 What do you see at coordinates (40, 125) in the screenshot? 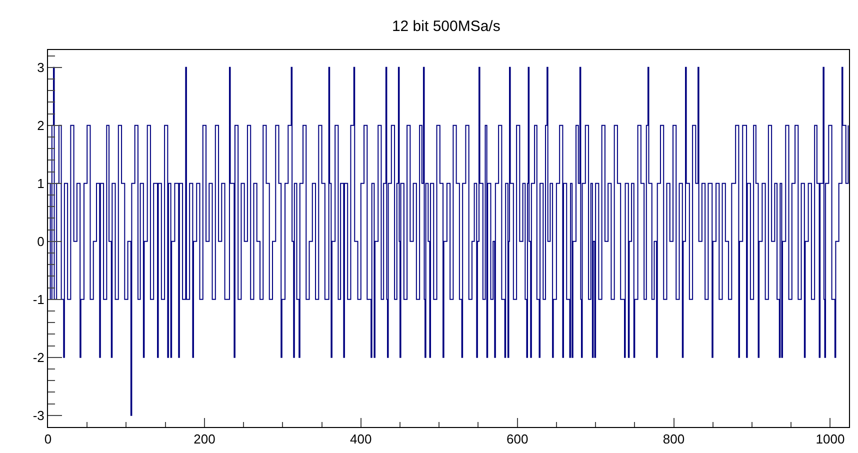
I see `y-tick-label: 2` at bounding box center [40, 125].